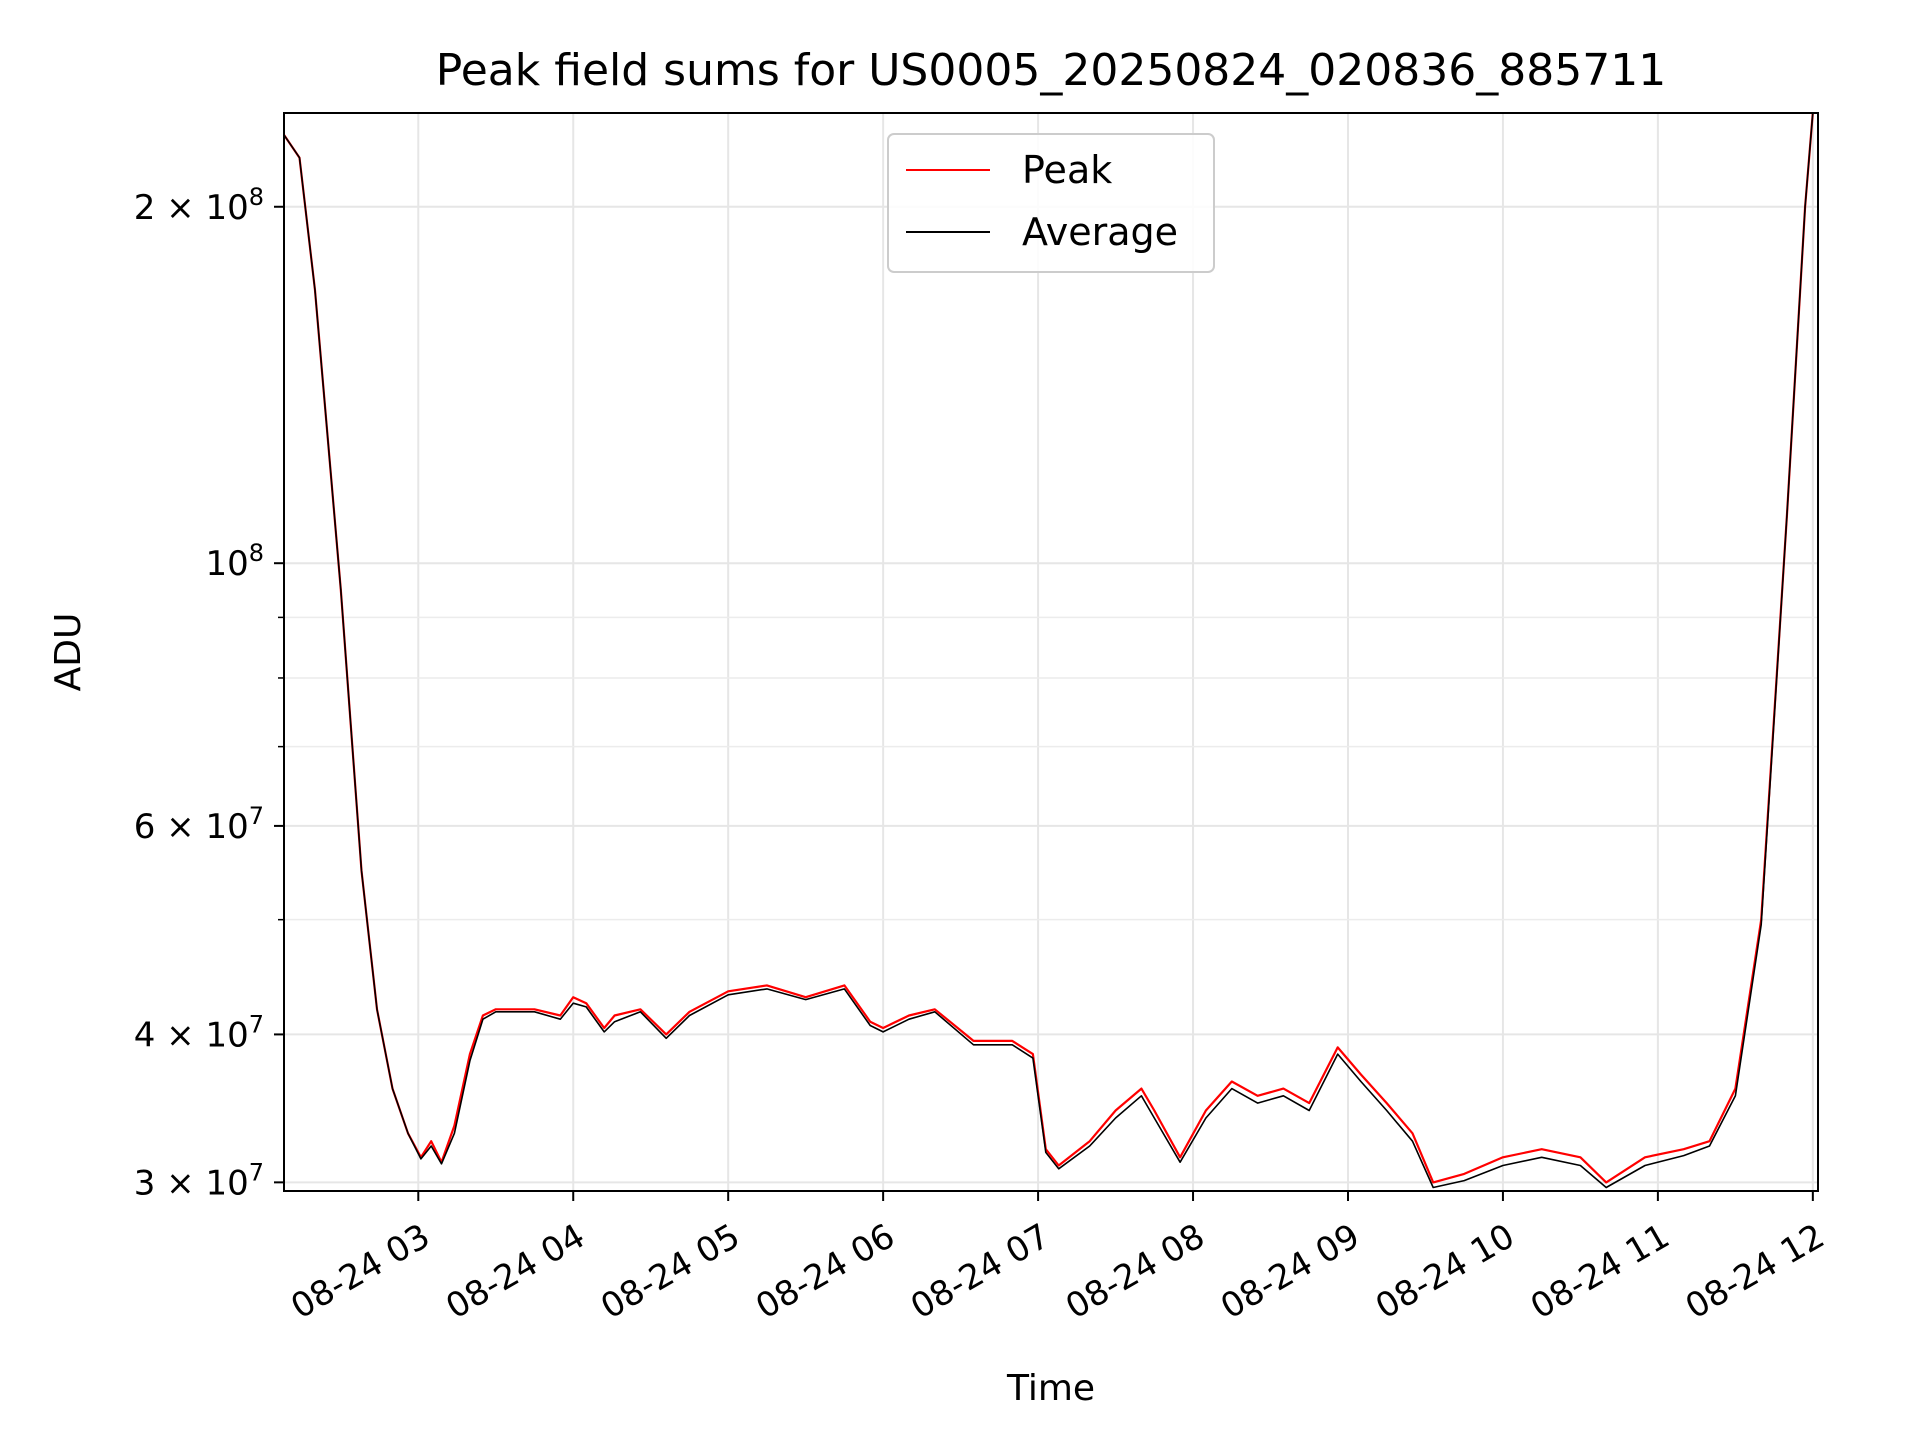 This screenshot has width=1920, height=1440. What do you see at coordinates (199, 1032) in the screenshot?
I see `y-tick-label: 4 × 107` at bounding box center [199, 1032].